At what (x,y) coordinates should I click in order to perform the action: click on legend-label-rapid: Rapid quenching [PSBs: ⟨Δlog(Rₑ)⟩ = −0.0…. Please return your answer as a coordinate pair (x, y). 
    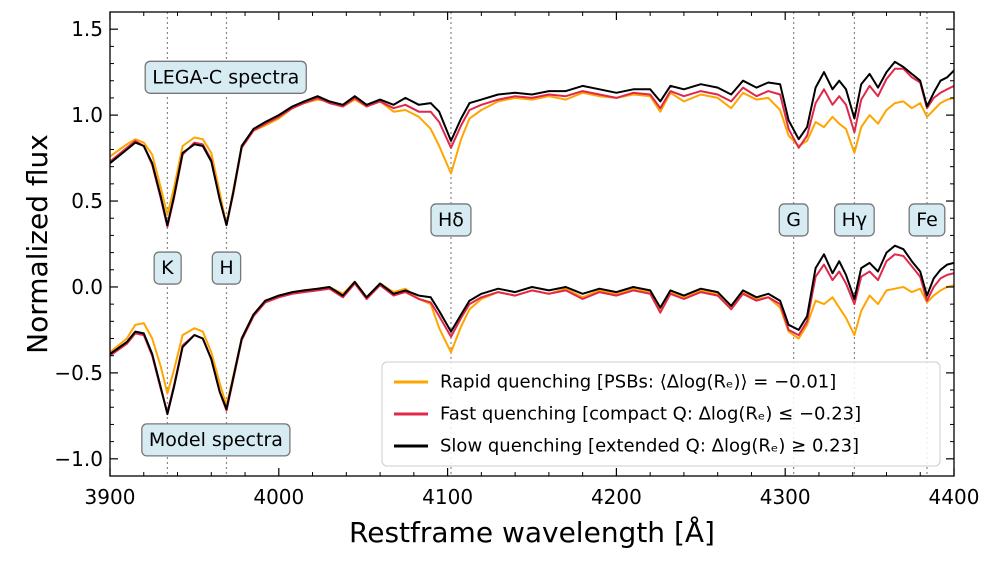
    Looking at the image, I should click on (638, 382).